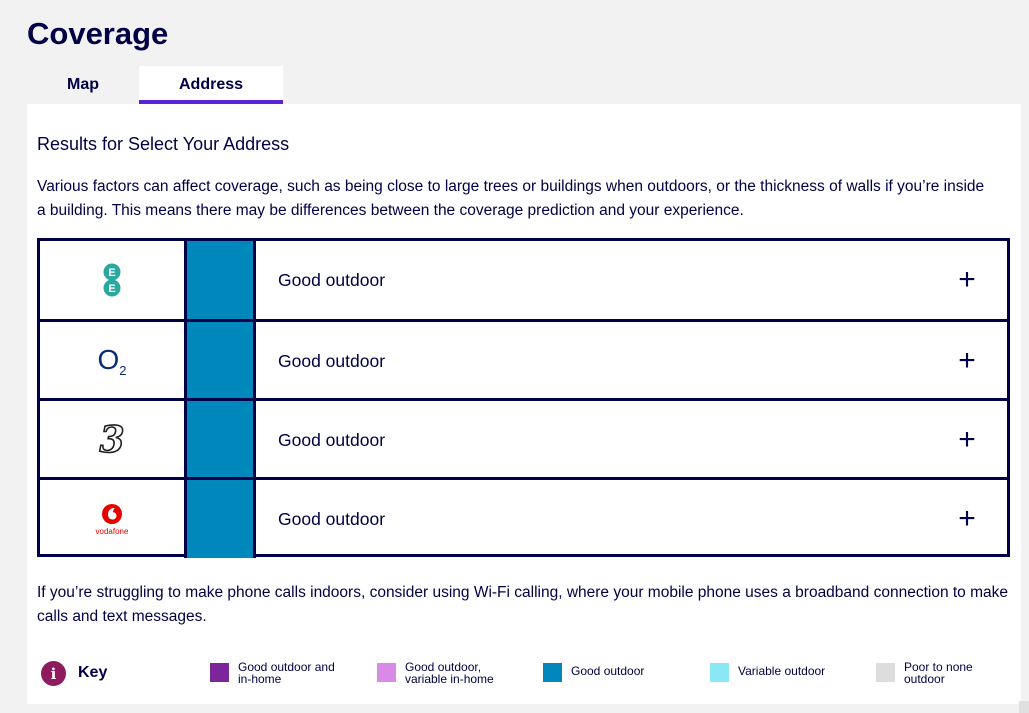  I want to click on key-item-good-outdoor-variable-in-home: Good outdoor, variable in-home, so click(446, 673).